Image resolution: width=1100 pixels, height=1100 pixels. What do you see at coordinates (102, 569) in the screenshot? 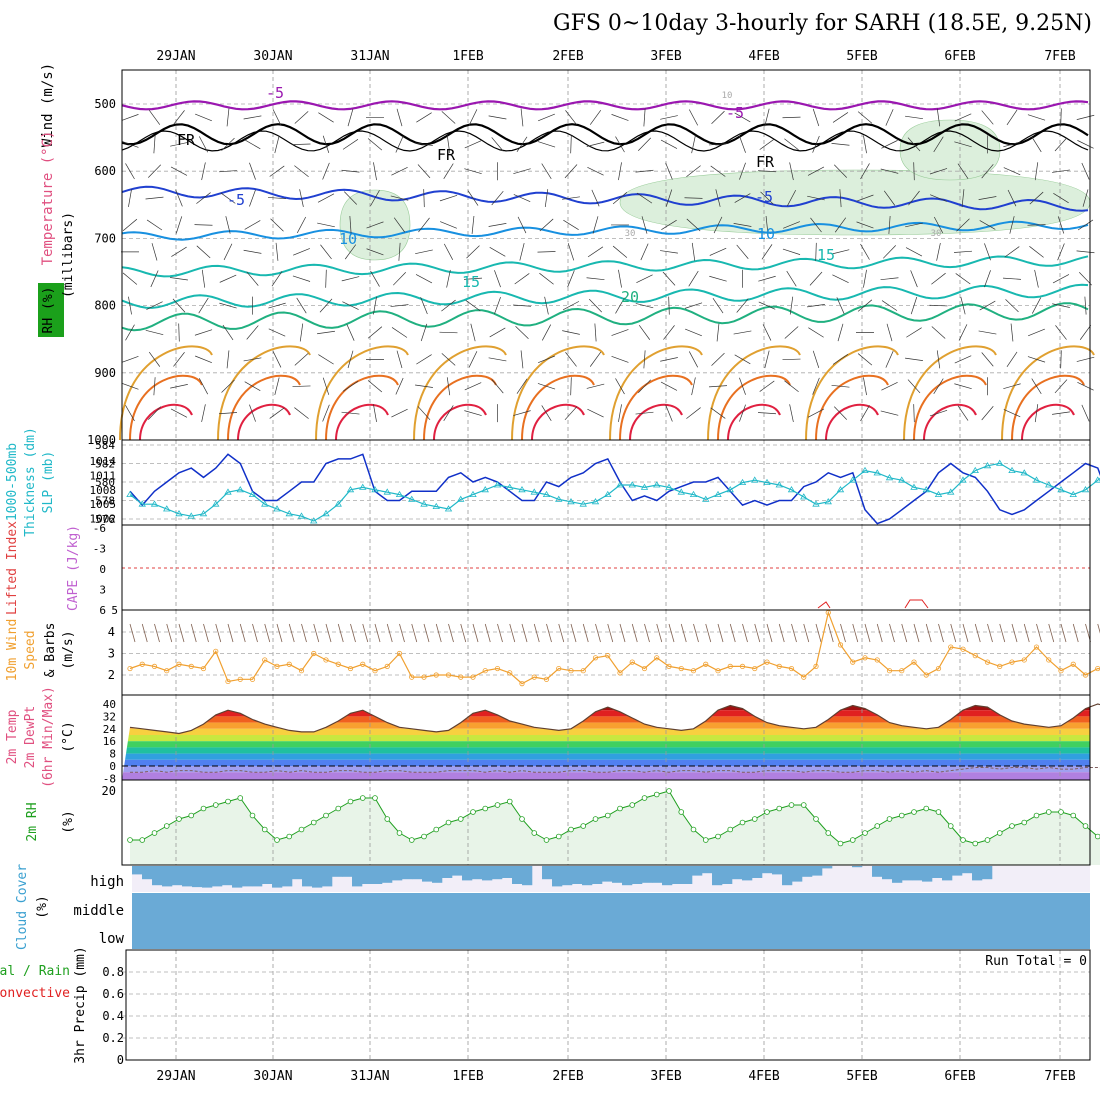
I see `lifted-index-tick: 0` at bounding box center [102, 569].